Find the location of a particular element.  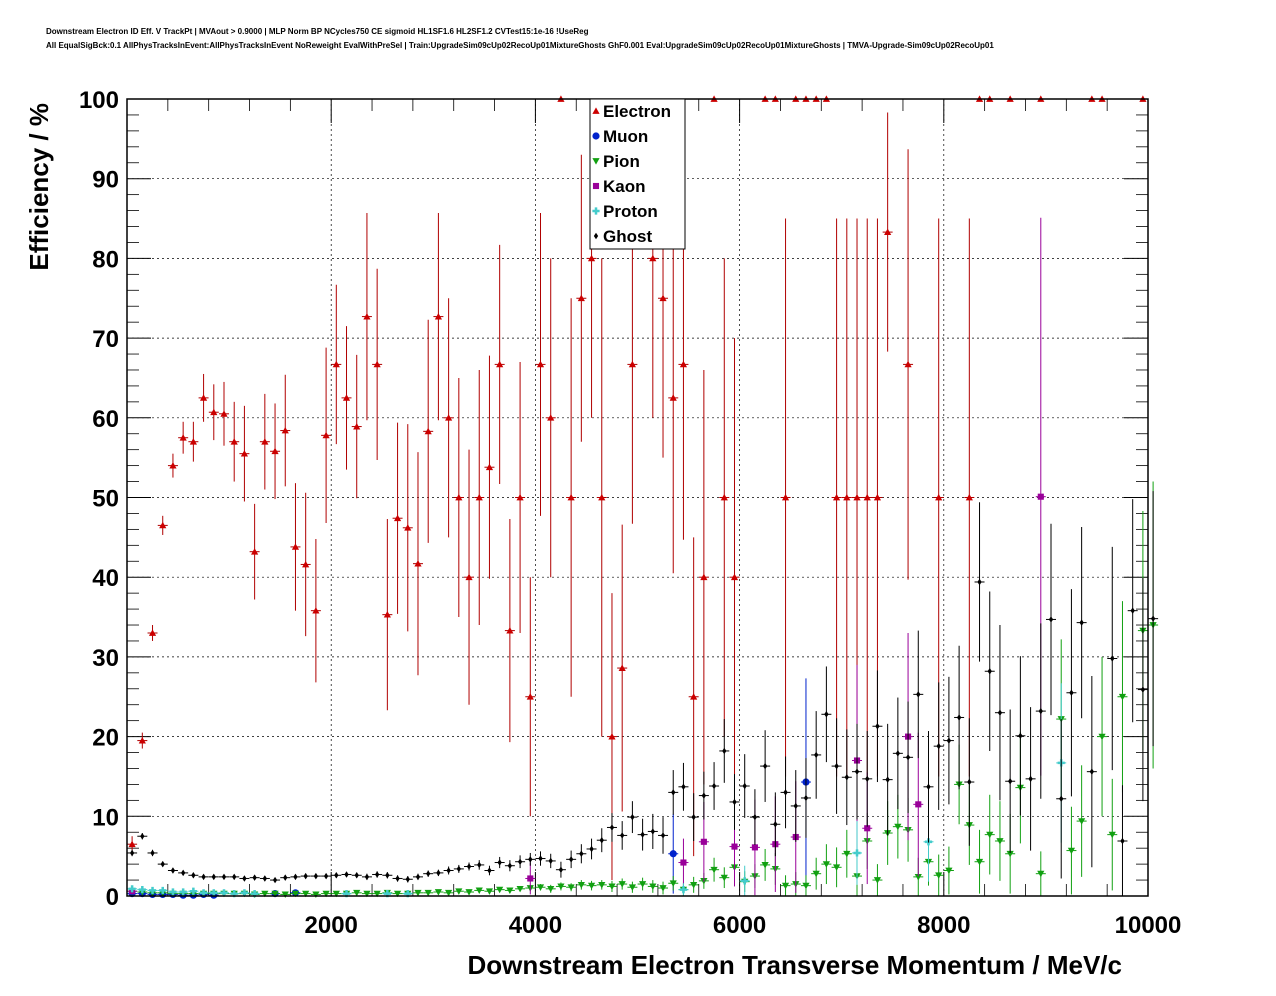

y-tick-label: 50 is located at coordinates (105, 499).